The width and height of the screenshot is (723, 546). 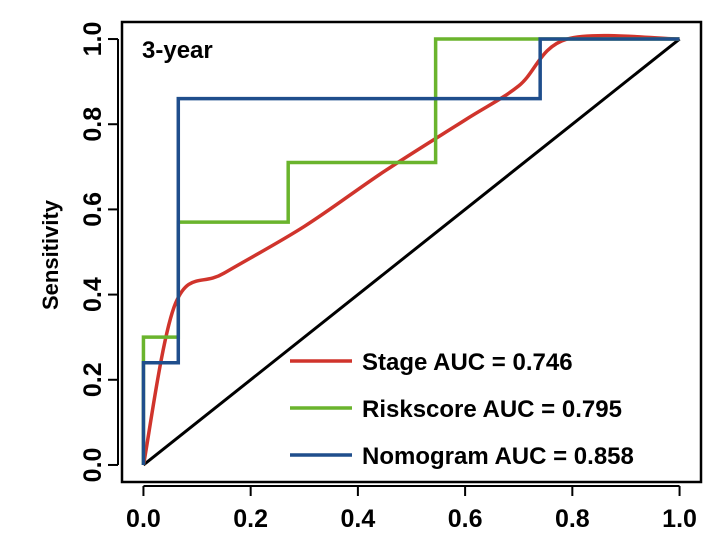 What do you see at coordinates (492, 409) in the screenshot?
I see `legend-label-2: Riskscore AUC = 0.795` at bounding box center [492, 409].